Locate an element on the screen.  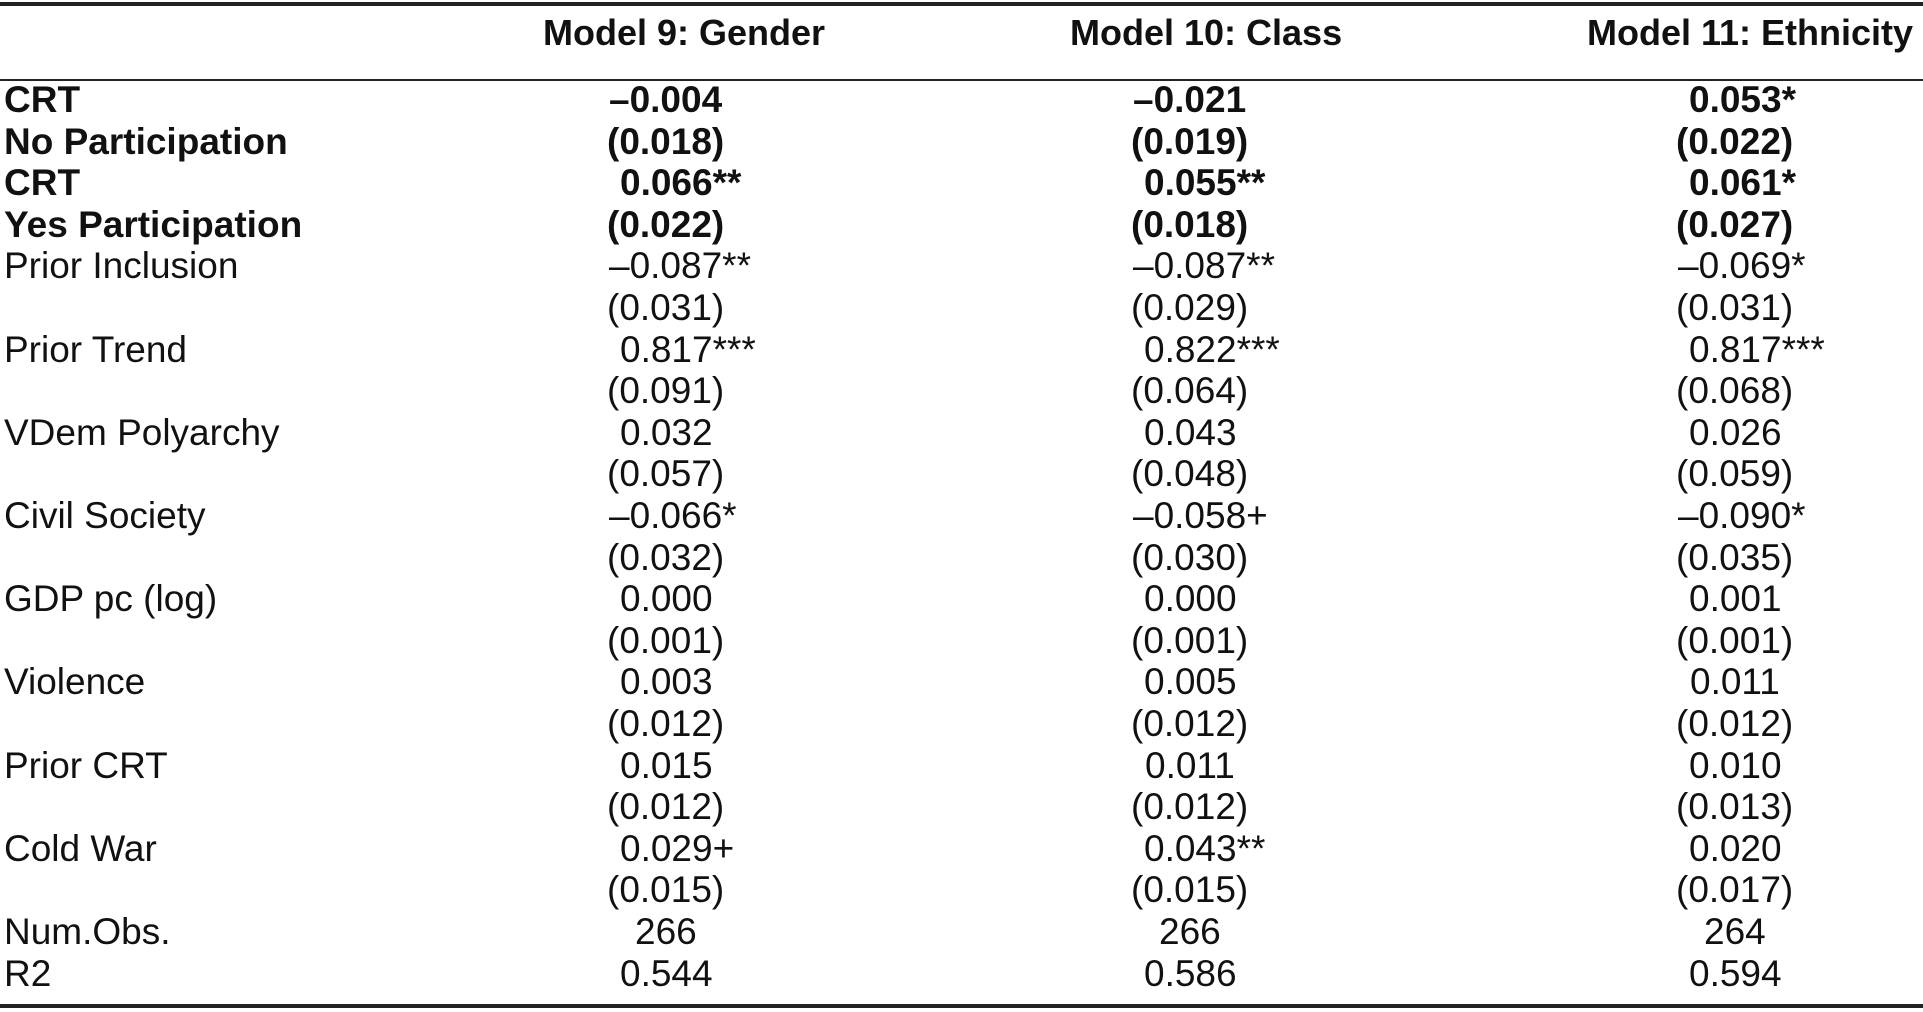
row-label: Prior CRT is located at coordinates (86, 765).